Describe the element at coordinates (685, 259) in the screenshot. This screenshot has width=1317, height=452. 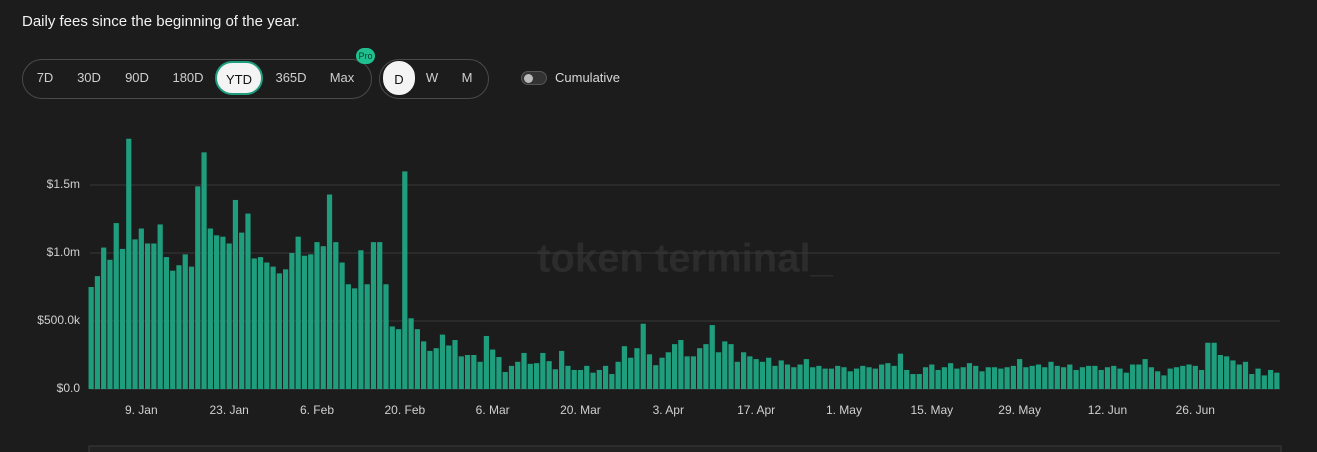
I see `watermark: token terminal_` at that location.